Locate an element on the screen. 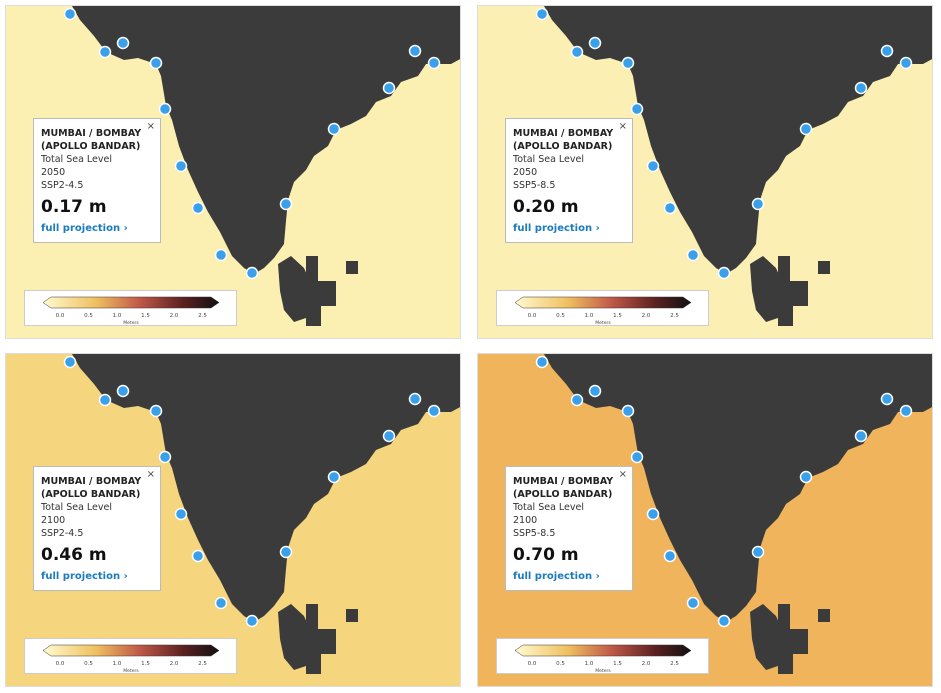  scenario: SSP2-4.5 is located at coordinates (62, 185).